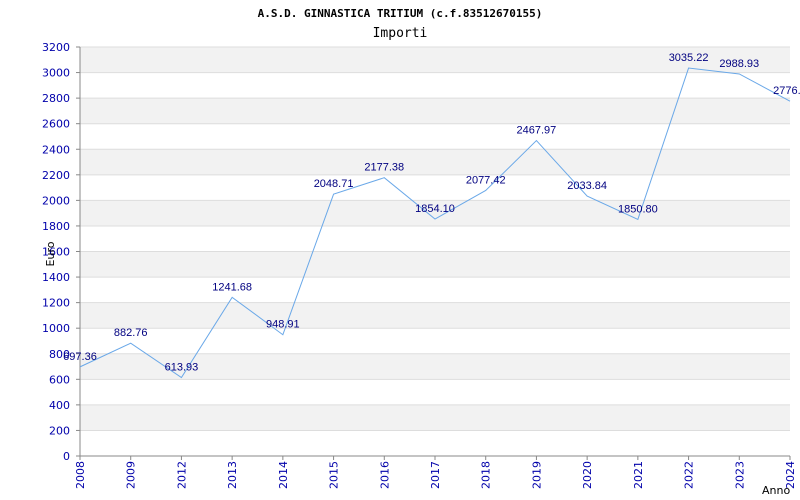 Image resolution: width=800 pixels, height=500 pixels. Describe the element at coordinates (80, 357) in the screenshot. I see `data-label: 697.36` at that location.